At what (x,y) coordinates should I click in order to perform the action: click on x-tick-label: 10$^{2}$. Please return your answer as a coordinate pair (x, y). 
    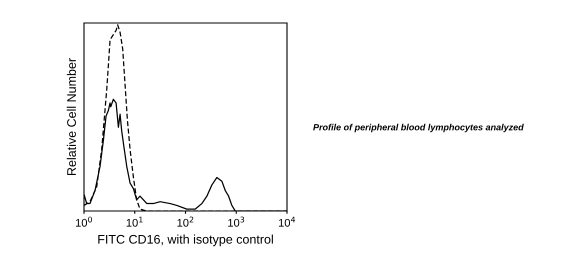
    Looking at the image, I should click on (185, 221).